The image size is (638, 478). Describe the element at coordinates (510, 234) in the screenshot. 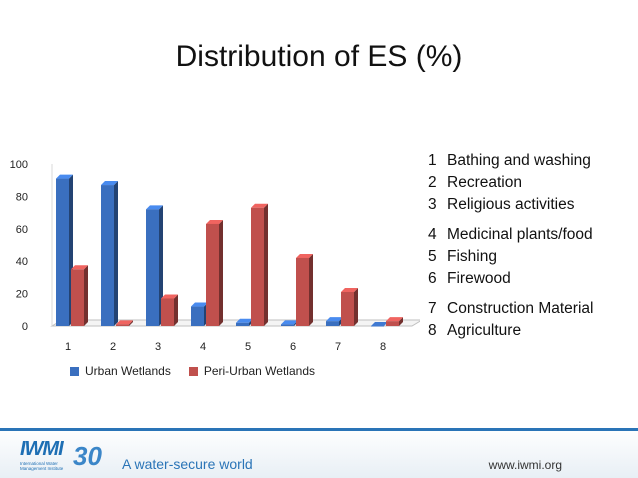

I see `key-item: 4 Medicinal plants/food` at that location.